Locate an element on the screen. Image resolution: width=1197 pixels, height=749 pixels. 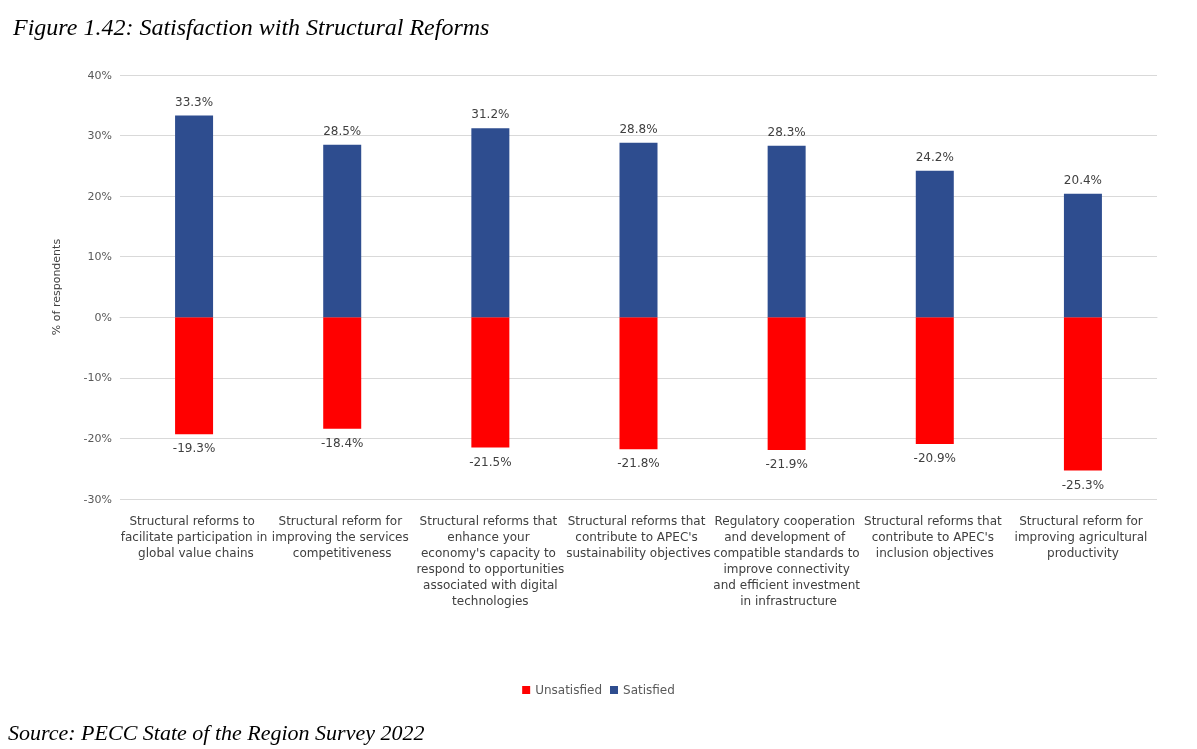
y-tick-label: -10% is located at coordinates (97, 378).